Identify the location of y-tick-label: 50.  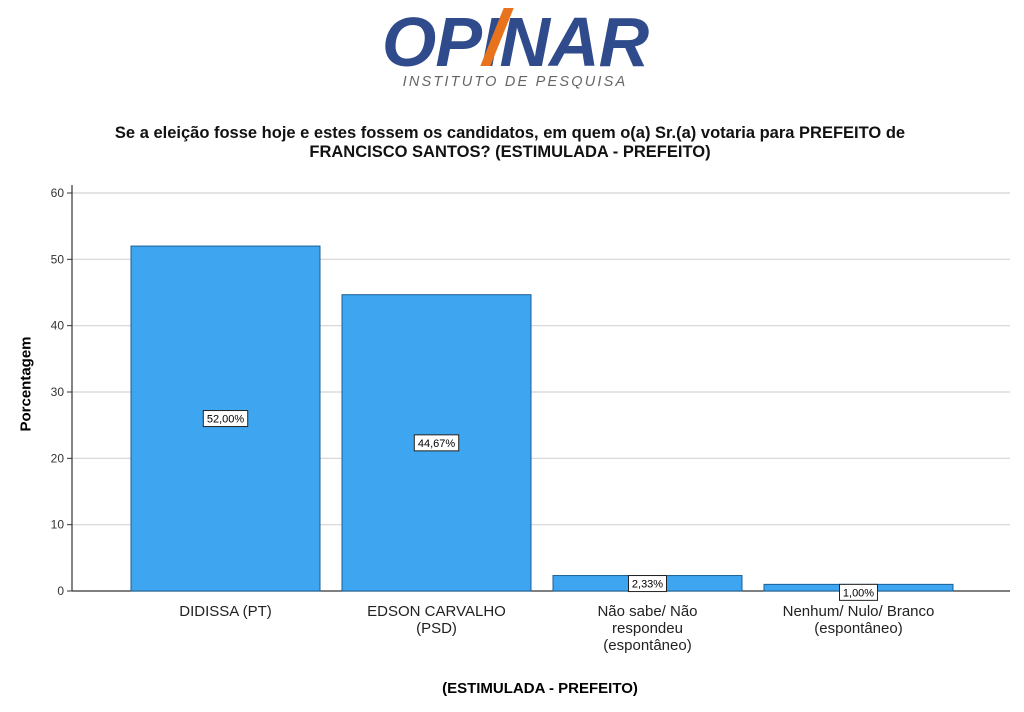
(58, 259).